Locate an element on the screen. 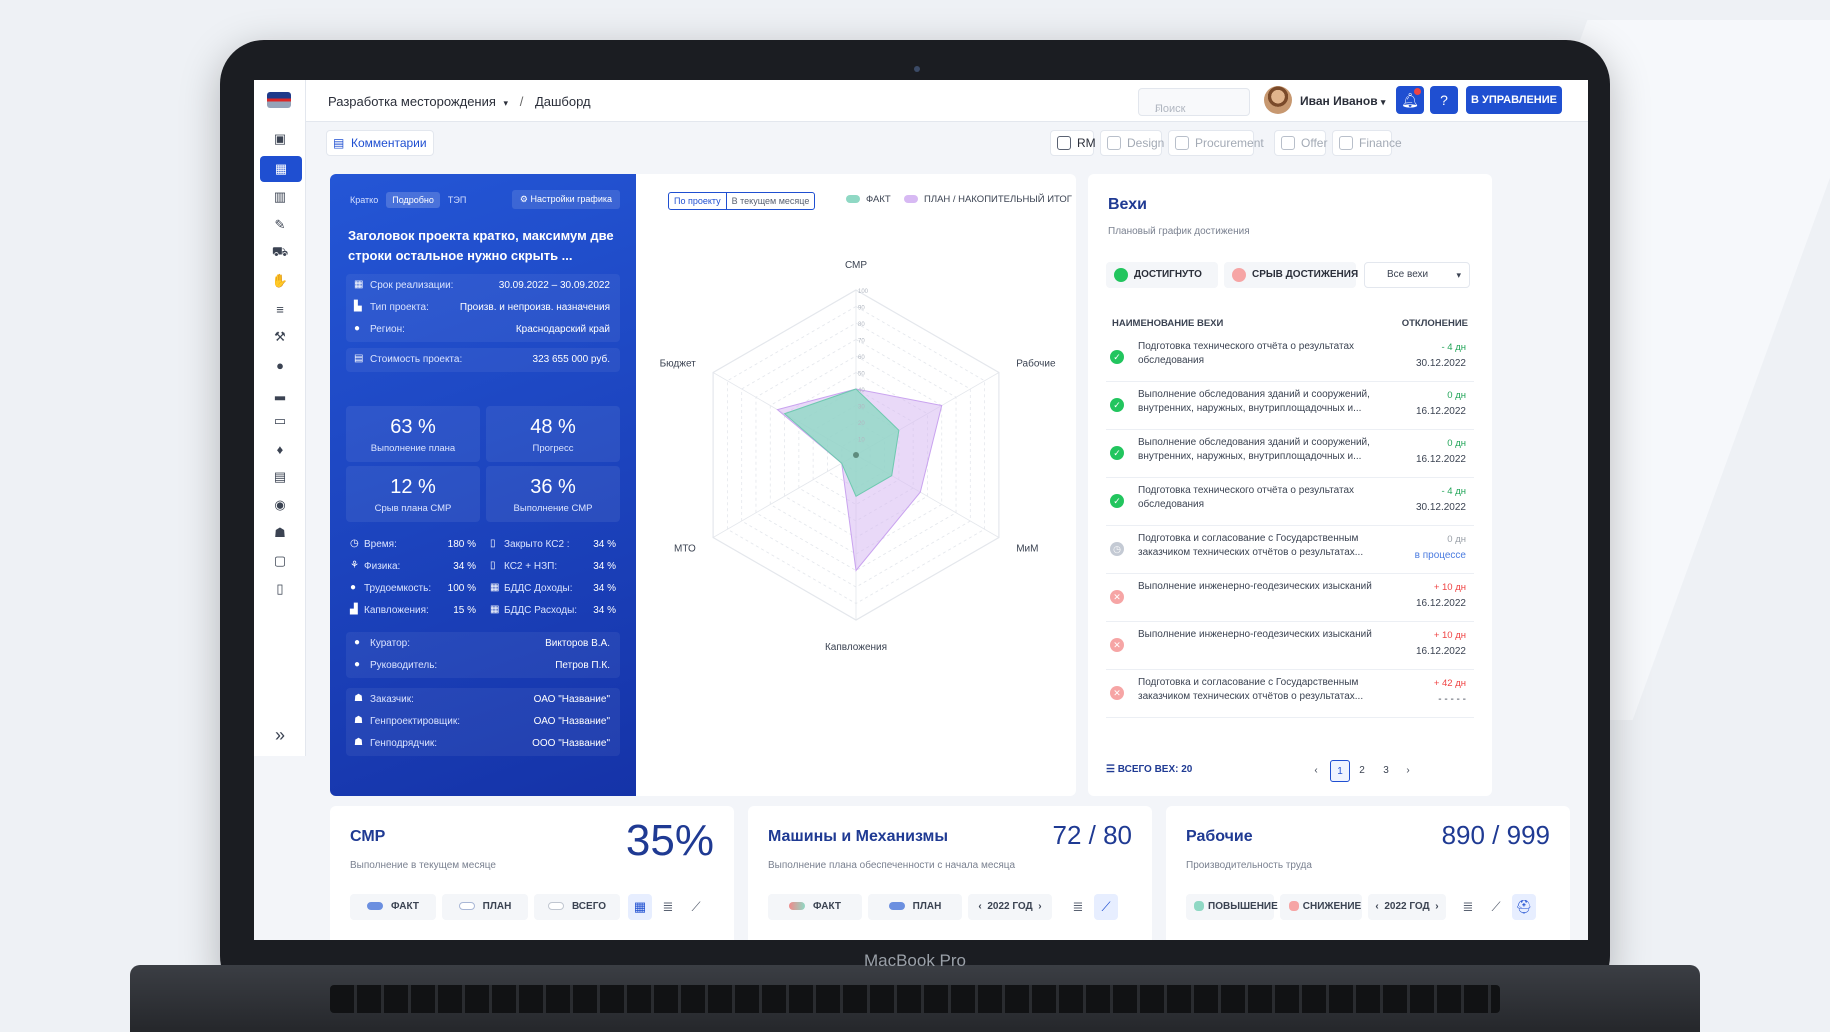 The height and width of the screenshot is (1032, 1830). excavator-icon: ⚒ is located at coordinates (280, 336).